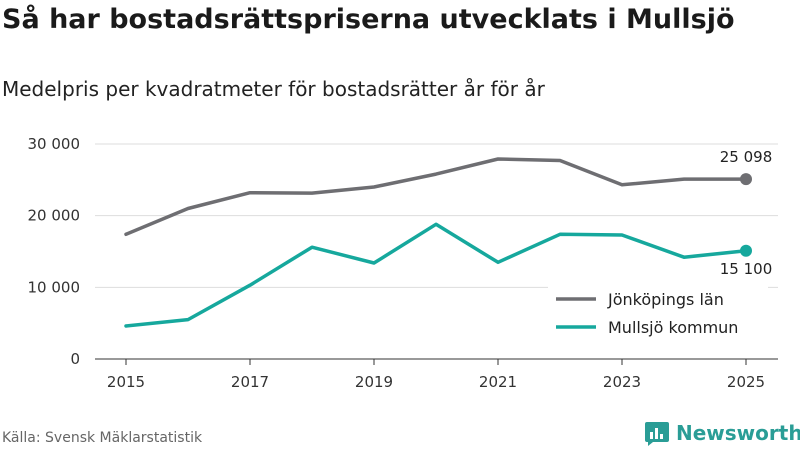  Describe the element at coordinates (746, 382) in the screenshot. I see `x-tick-label: 2025` at that location.